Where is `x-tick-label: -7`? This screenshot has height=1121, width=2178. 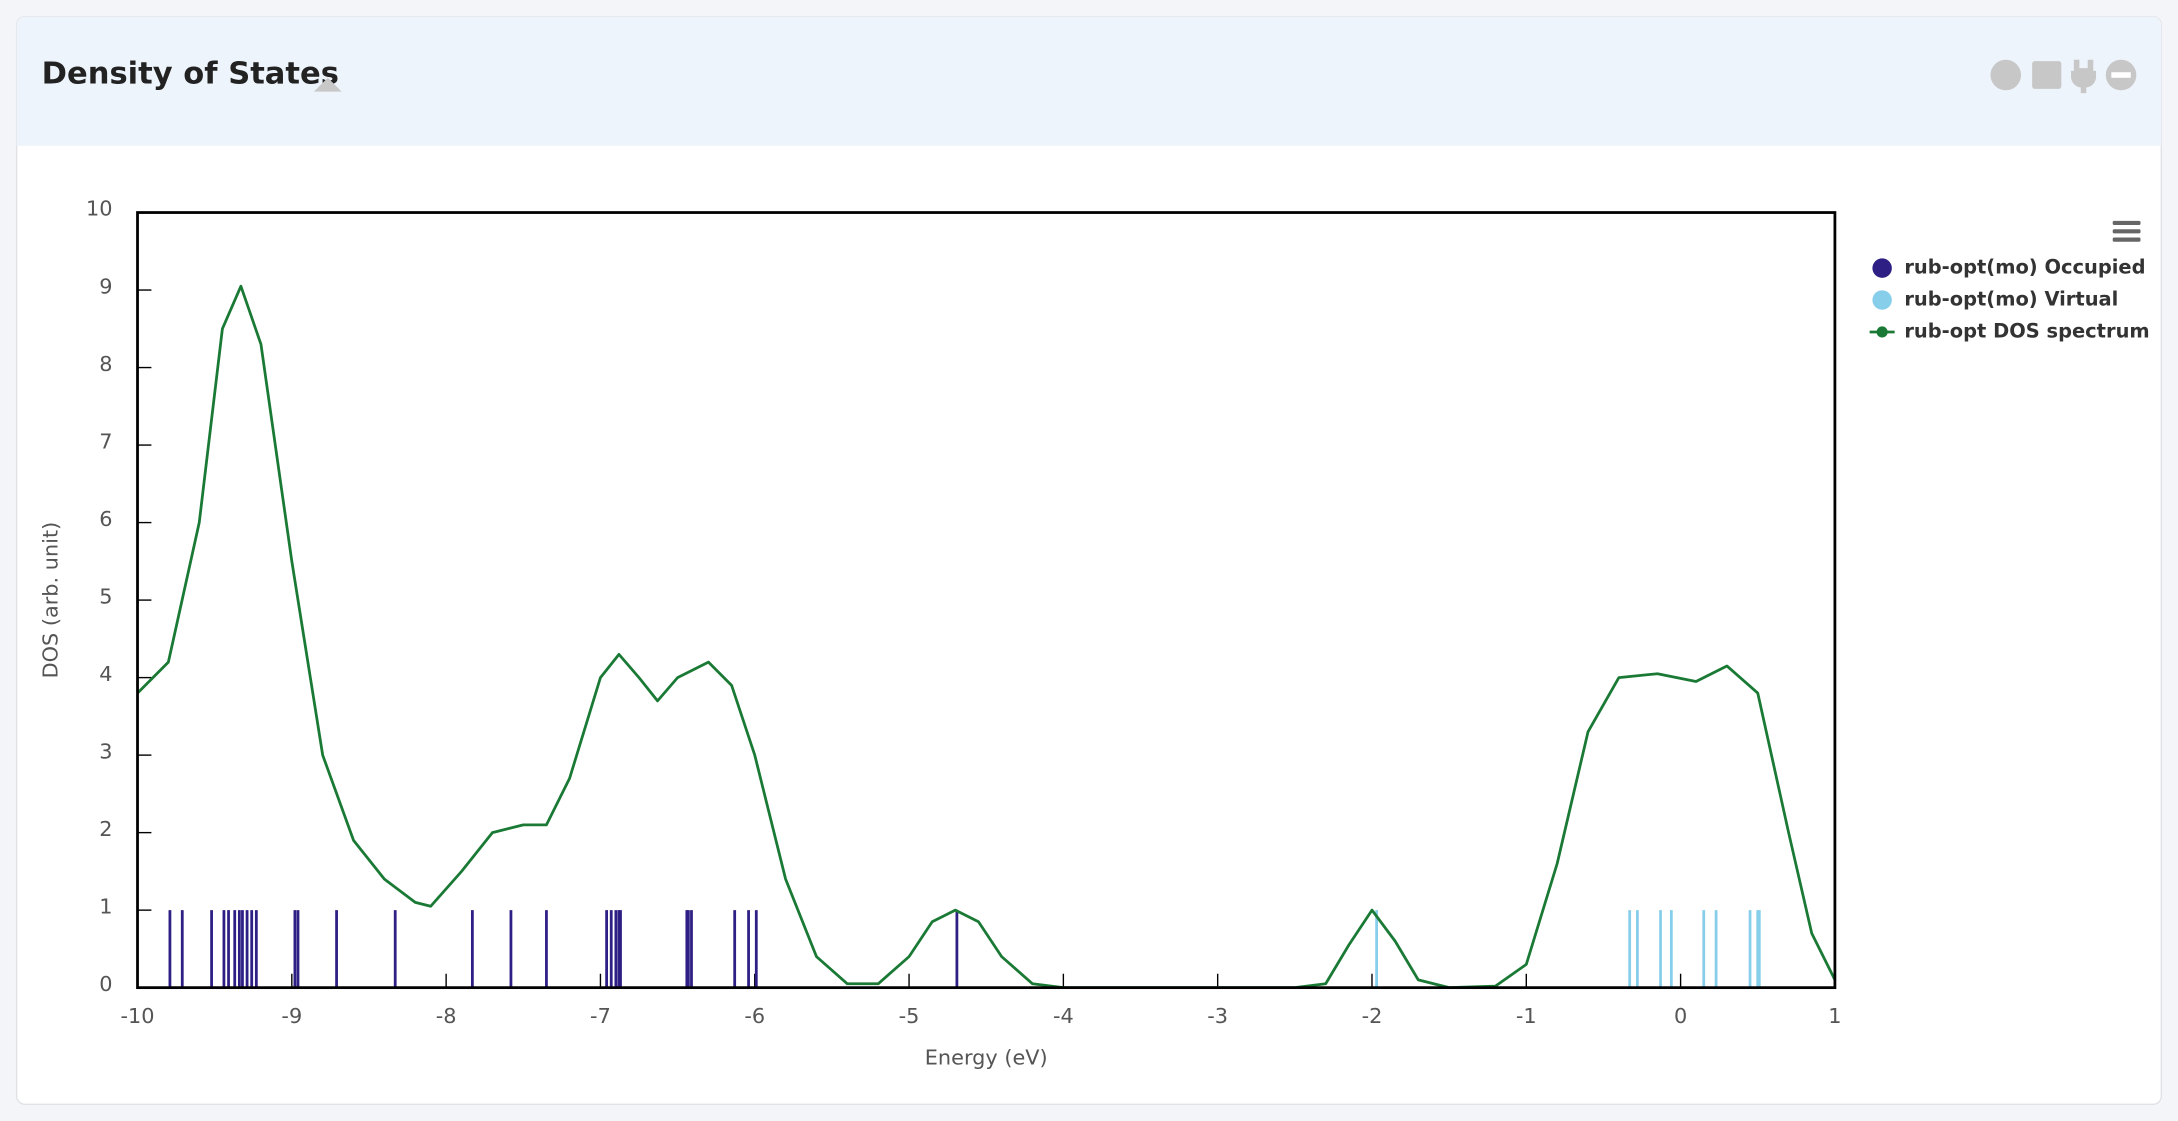
x-tick-label: -7 is located at coordinates (600, 1016).